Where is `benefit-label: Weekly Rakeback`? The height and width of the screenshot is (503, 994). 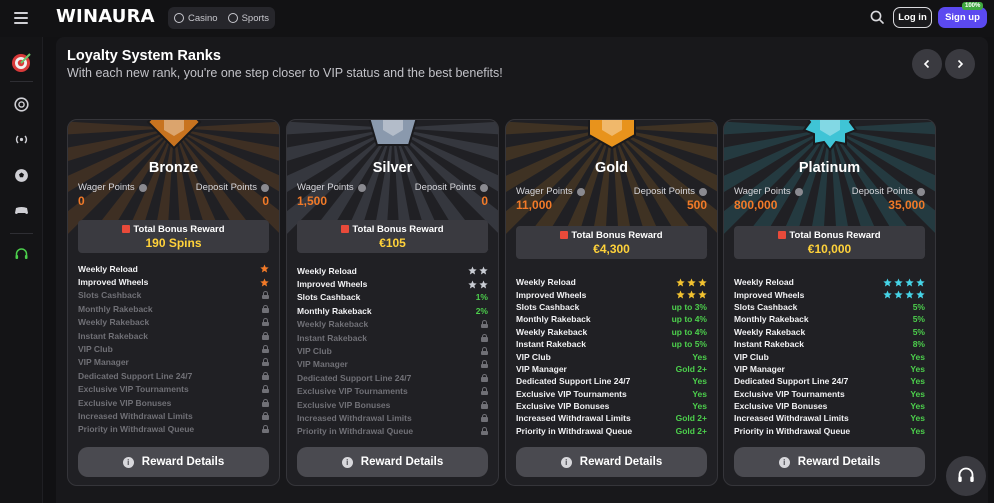
benefit-label: Weekly Rakeback is located at coordinates (114, 322).